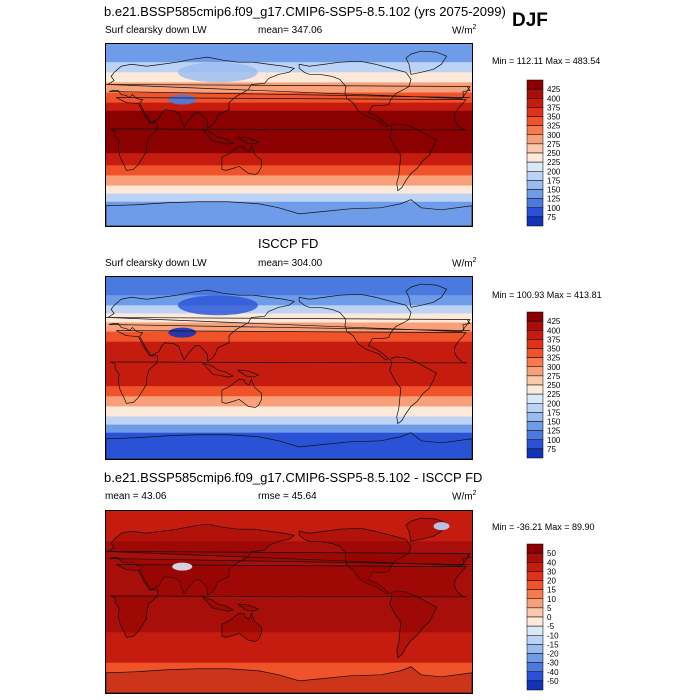 This screenshot has height=700, width=700. What do you see at coordinates (551, 590) in the screenshot?
I see `colorbar-tick-label: 15` at bounding box center [551, 590].